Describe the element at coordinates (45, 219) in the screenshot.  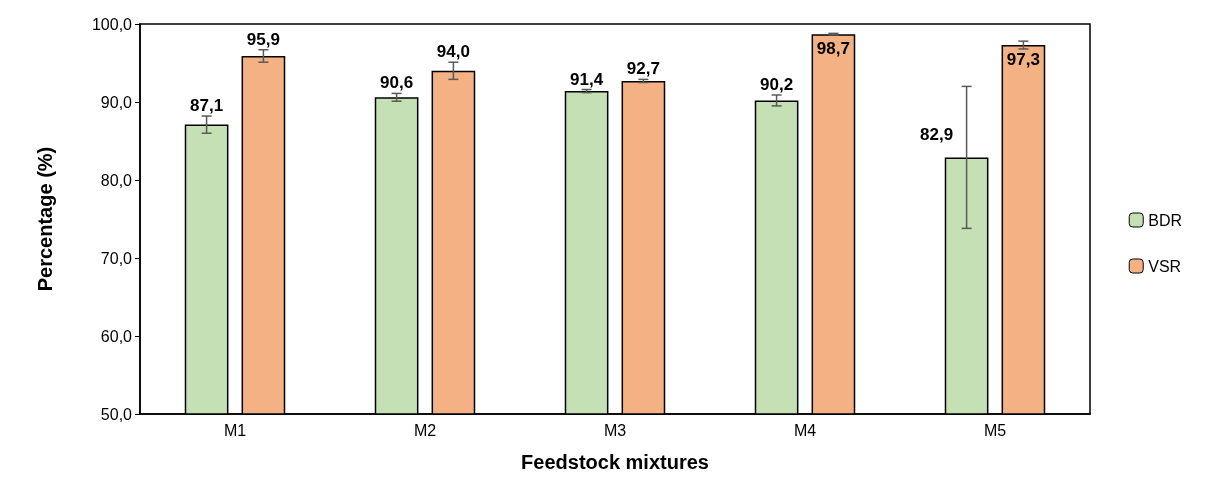
I see `y-axis-title: Percentage (%)` at that location.